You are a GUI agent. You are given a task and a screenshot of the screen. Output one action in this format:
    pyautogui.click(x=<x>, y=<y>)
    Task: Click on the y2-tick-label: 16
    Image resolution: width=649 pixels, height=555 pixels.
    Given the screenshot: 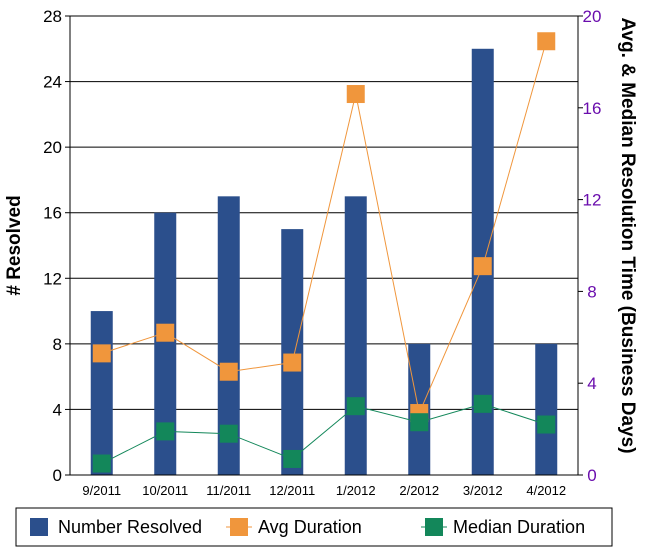 What is the action you would take?
    pyautogui.click(x=592, y=108)
    